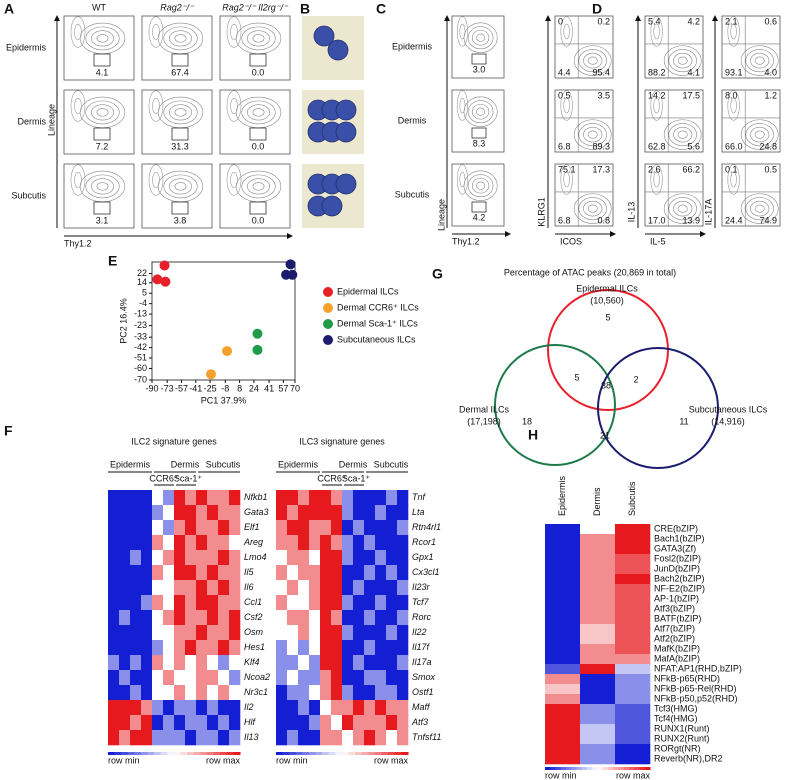 This screenshot has width=800, height=780. Describe the element at coordinates (165, 281) in the screenshot. I see `pca-point` at that location.